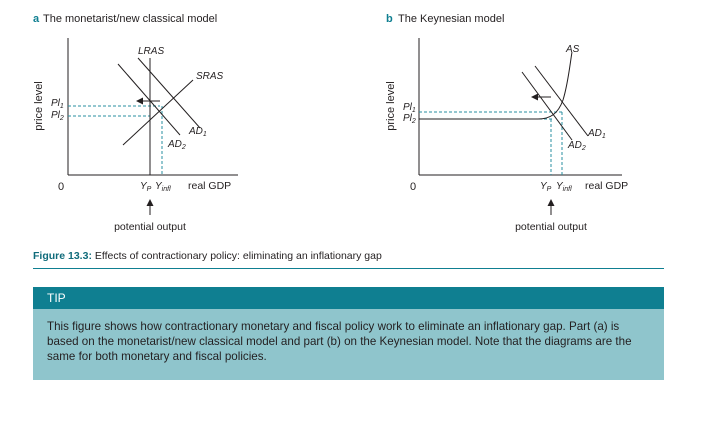 The image size is (717, 431). What do you see at coordinates (209, 186) in the screenshot?
I see `panel-a-x-label: real GDP` at bounding box center [209, 186].